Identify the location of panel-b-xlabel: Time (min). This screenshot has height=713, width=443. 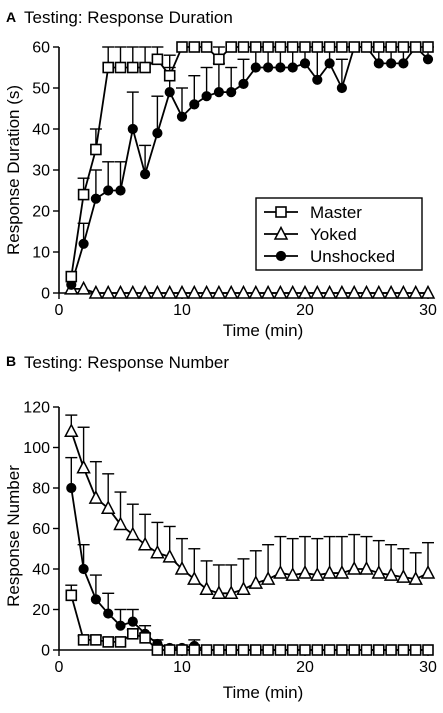
(263, 692).